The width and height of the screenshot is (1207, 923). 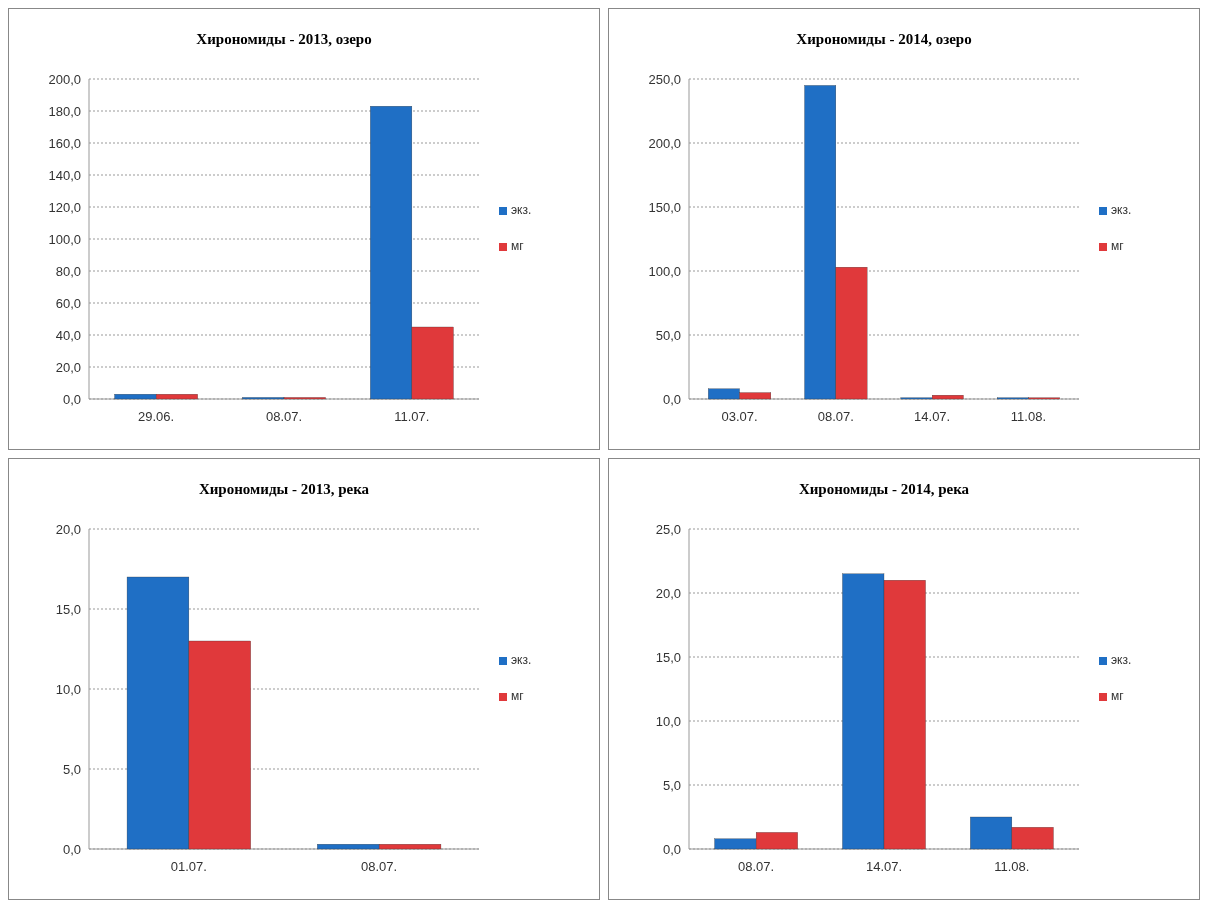 I want to click on y-tick-label: 40,0, so click(x=68, y=335).